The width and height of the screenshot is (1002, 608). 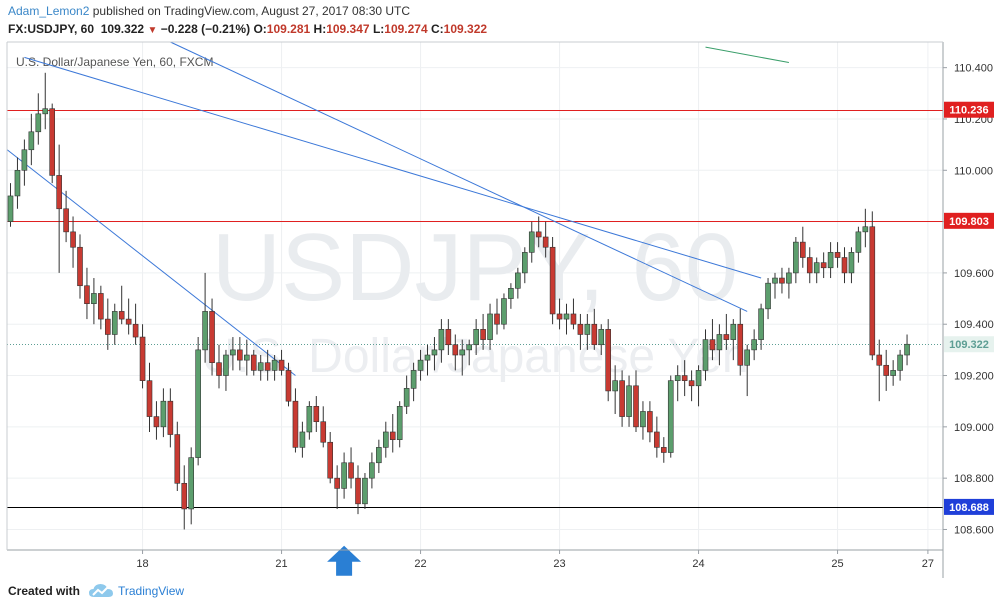 I want to click on x-tick-label-2: 22, so click(x=420, y=564).